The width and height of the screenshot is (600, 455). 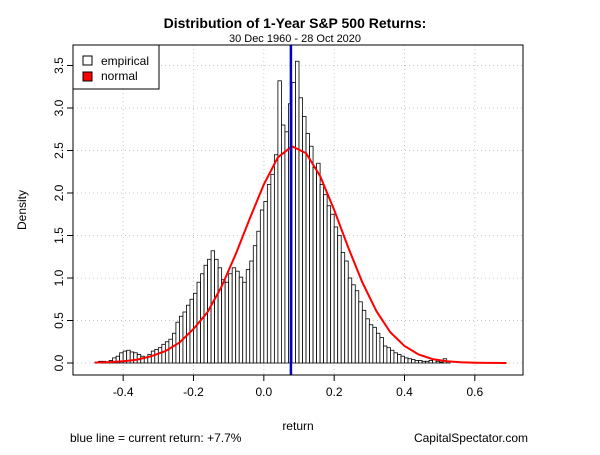 What do you see at coordinates (59, 65) in the screenshot?
I see `y-tick-label: 3.5` at bounding box center [59, 65].